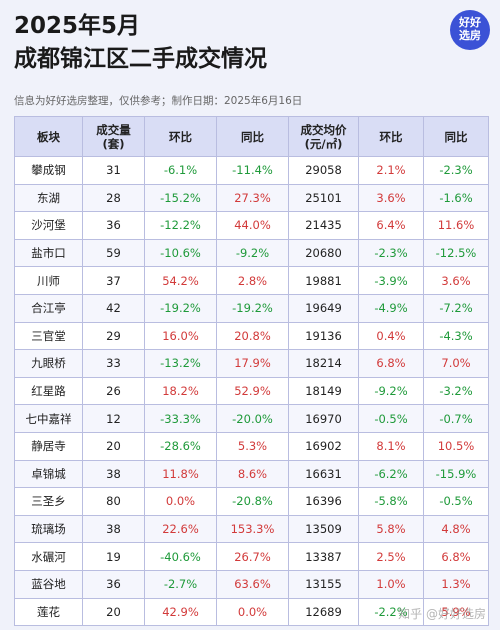 The height and width of the screenshot is (630, 500). I want to click on table-row: 红星路 26 18.2% 52.9% 18149 -9.2% -3.2%, so click(251, 391).